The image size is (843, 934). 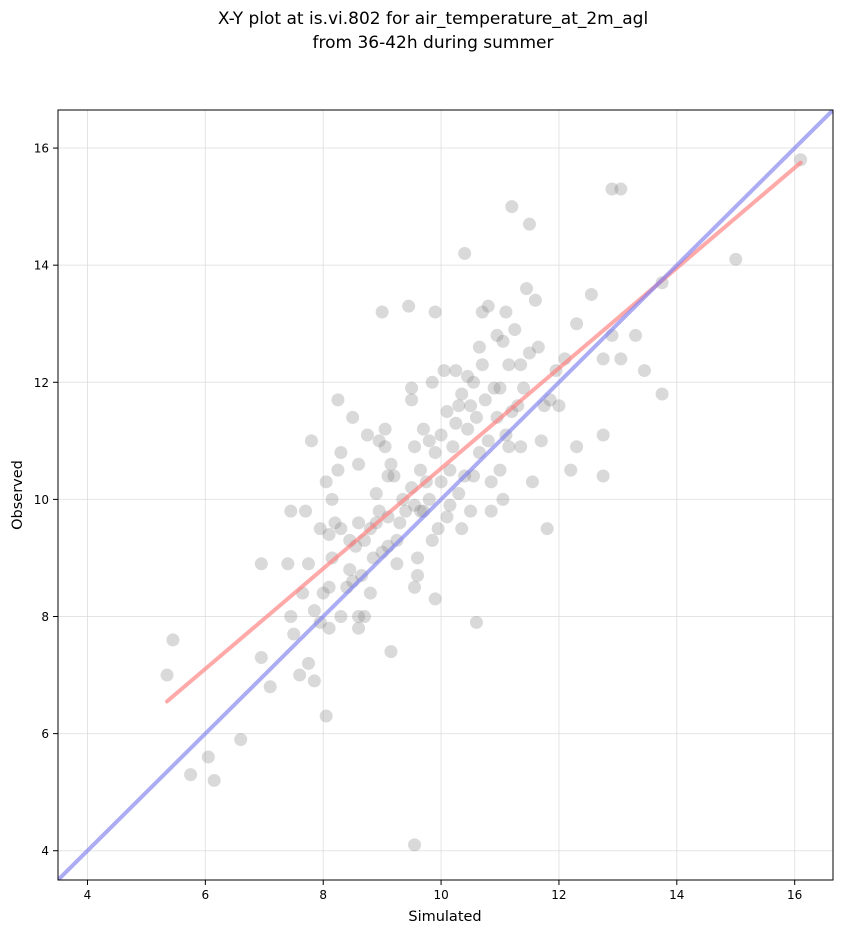 What do you see at coordinates (433, 43) in the screenshot?
I see `chart-title-line-2: from 36-42h during summer` at bounding box center [433, 43].